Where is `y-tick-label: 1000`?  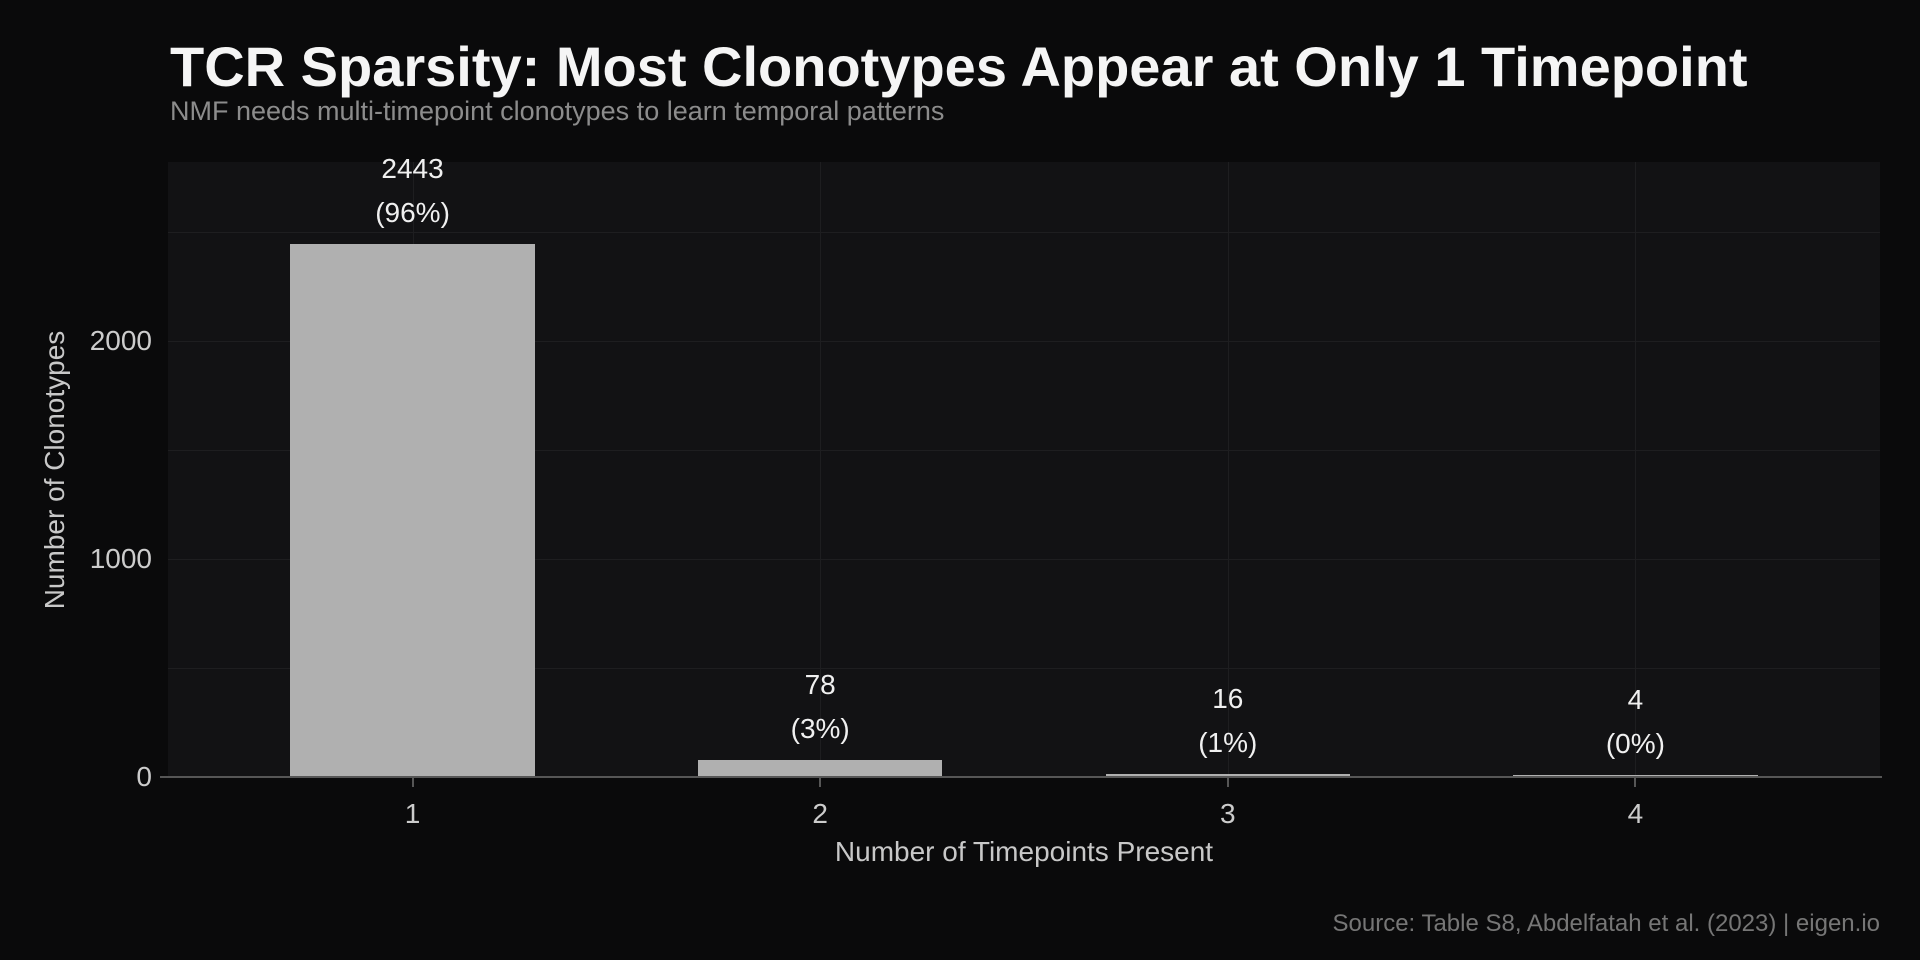
y-tick-label: 1000 is located at coordinates (120, 558).